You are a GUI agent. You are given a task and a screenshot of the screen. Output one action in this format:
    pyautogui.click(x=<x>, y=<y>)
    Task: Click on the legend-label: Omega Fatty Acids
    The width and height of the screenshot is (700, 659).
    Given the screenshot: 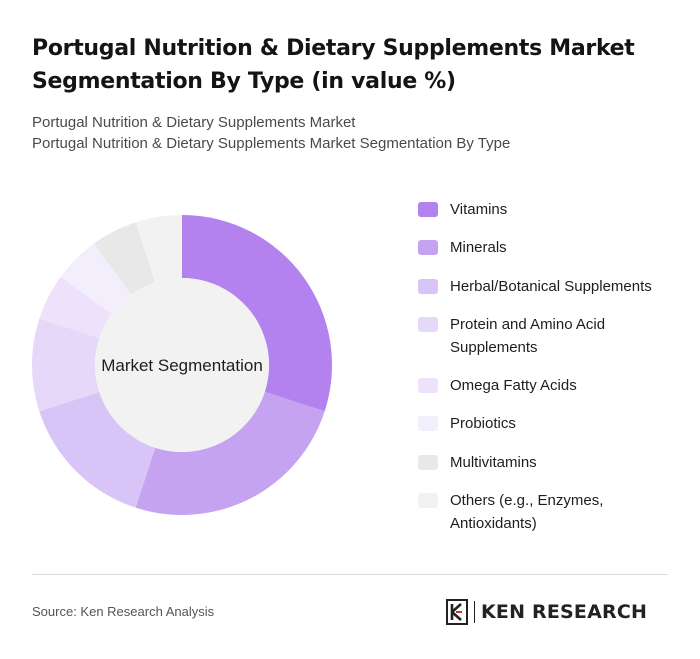 What is the action you would take?
    pyautogui.click(x=513, y=385)
    